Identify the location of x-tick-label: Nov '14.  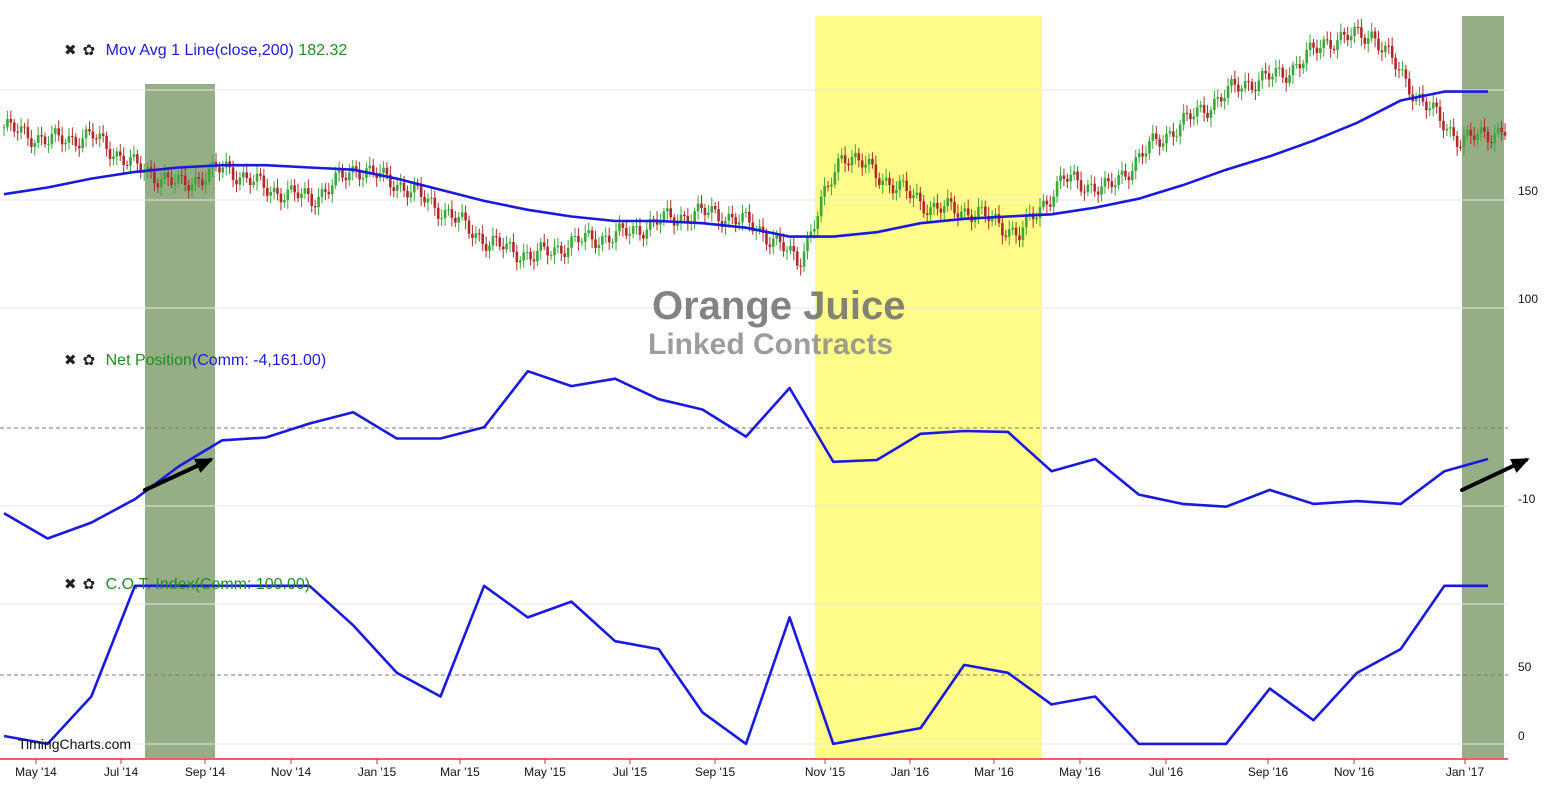
(291, 772).